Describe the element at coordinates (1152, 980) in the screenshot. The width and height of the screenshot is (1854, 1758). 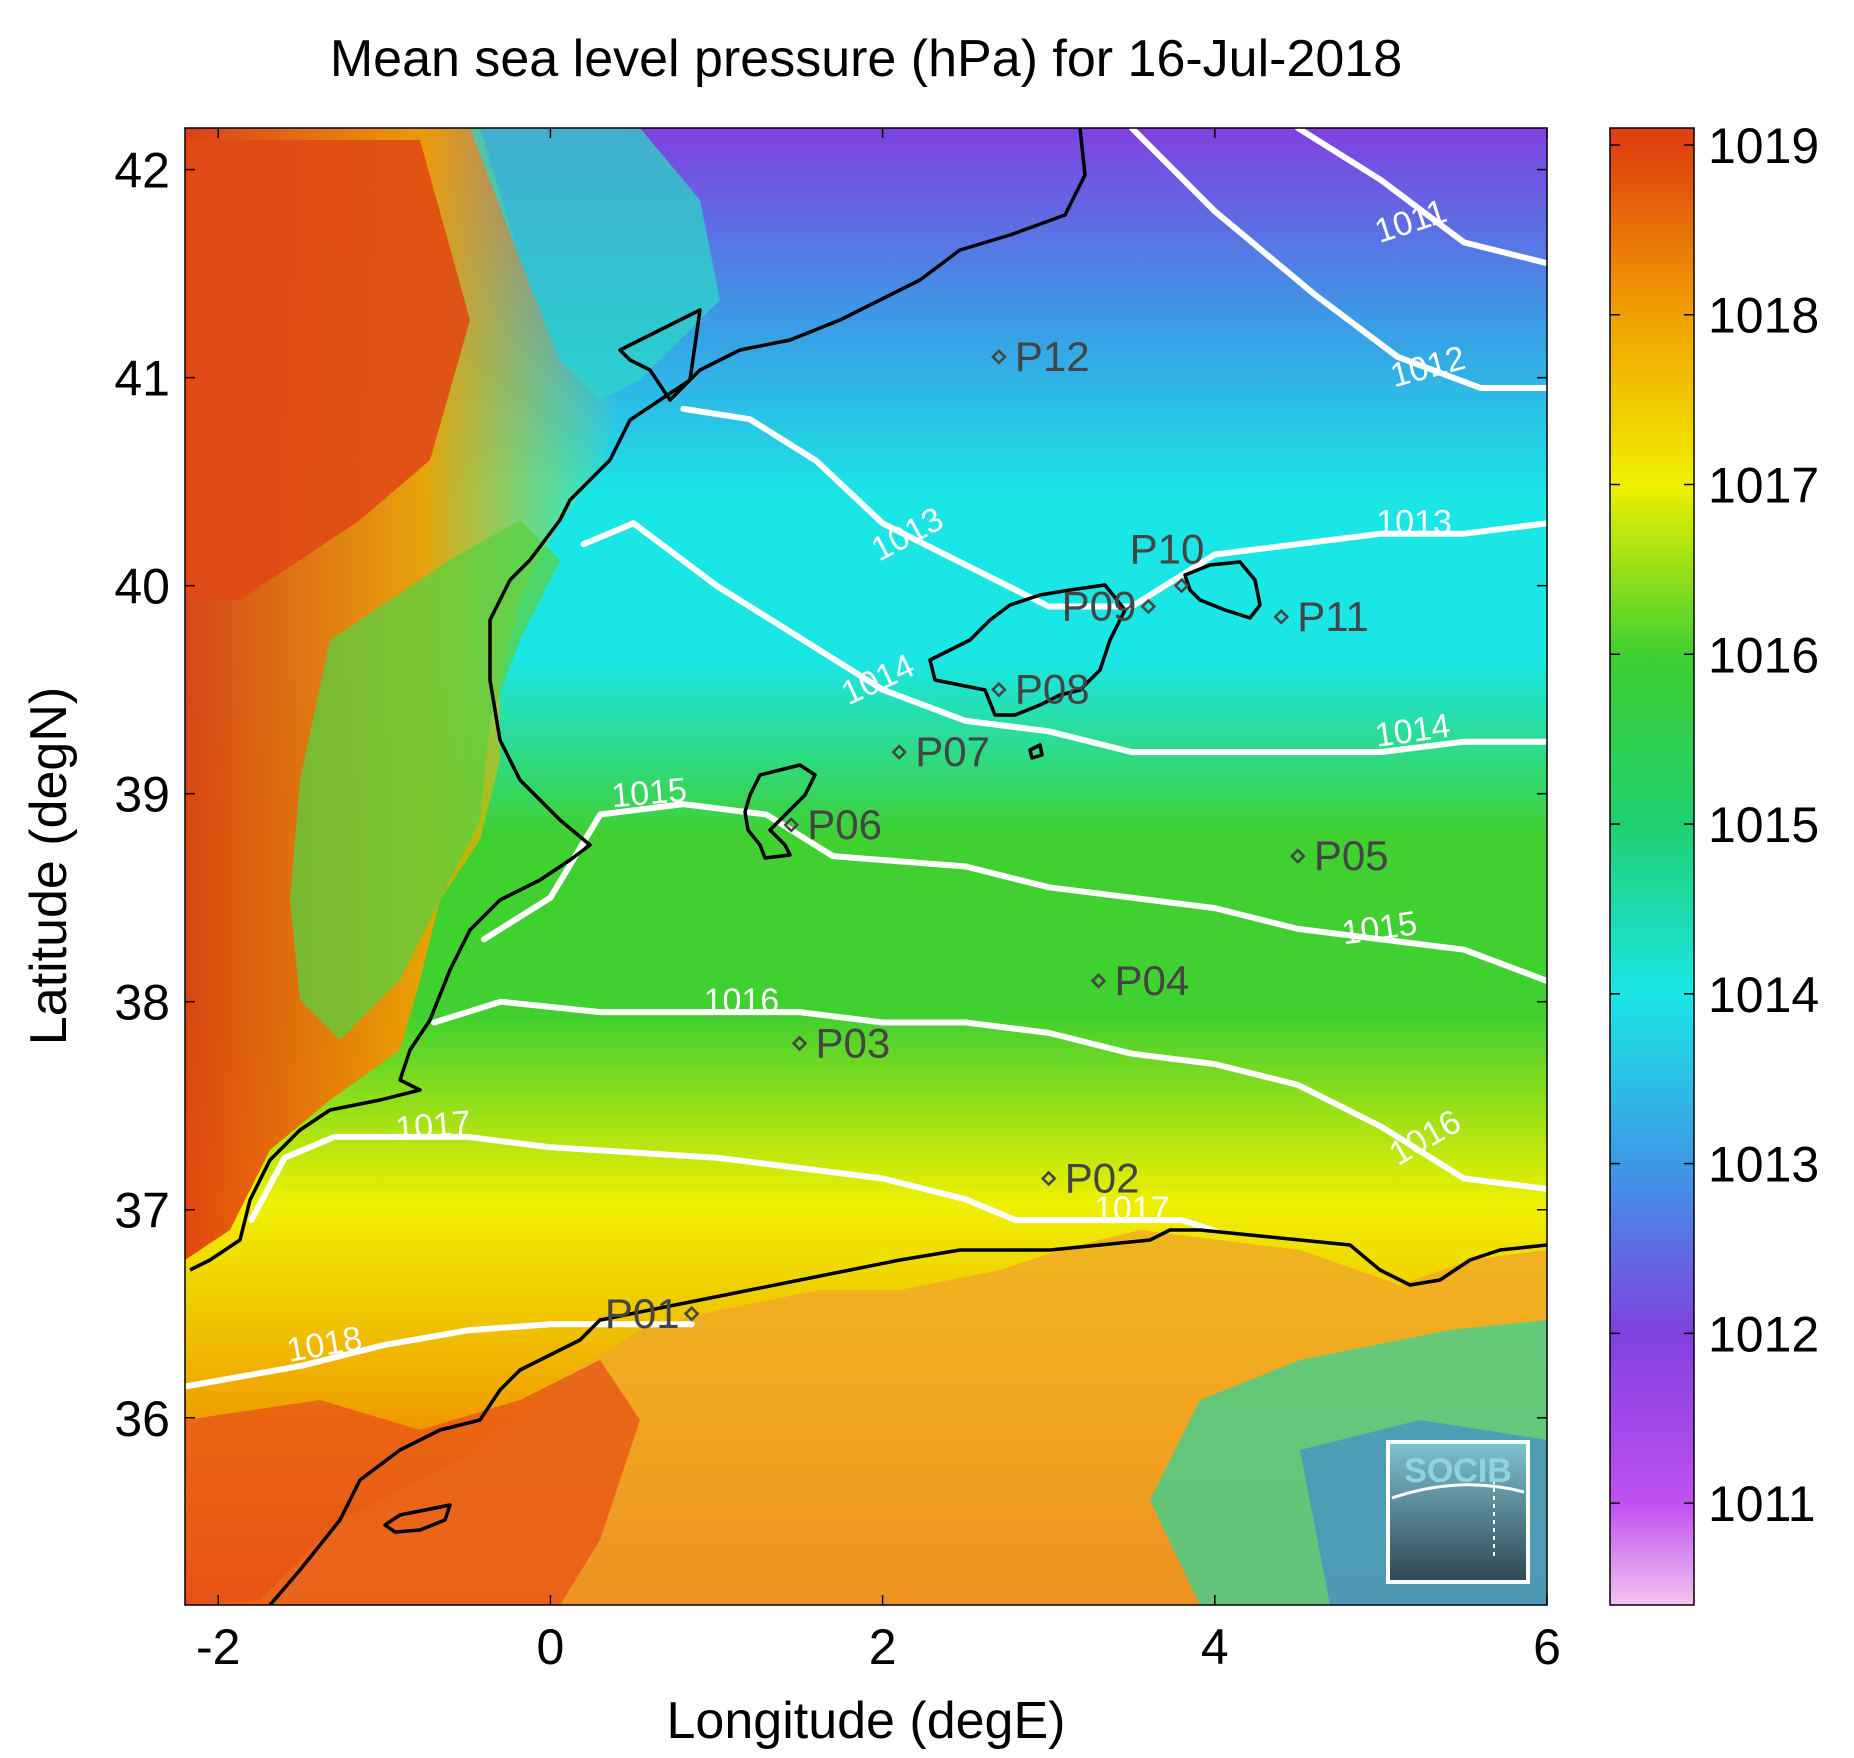
I see `station-label-P04: P04` at that location.